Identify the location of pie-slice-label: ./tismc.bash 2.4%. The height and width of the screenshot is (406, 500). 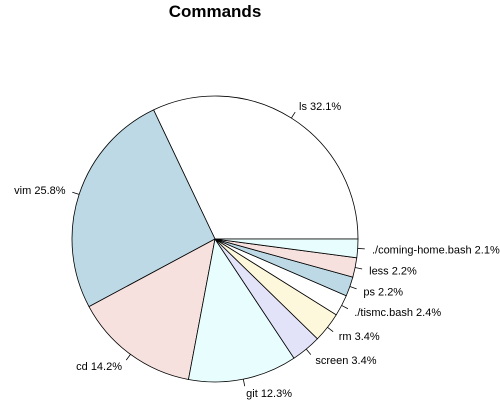
(397, 313).